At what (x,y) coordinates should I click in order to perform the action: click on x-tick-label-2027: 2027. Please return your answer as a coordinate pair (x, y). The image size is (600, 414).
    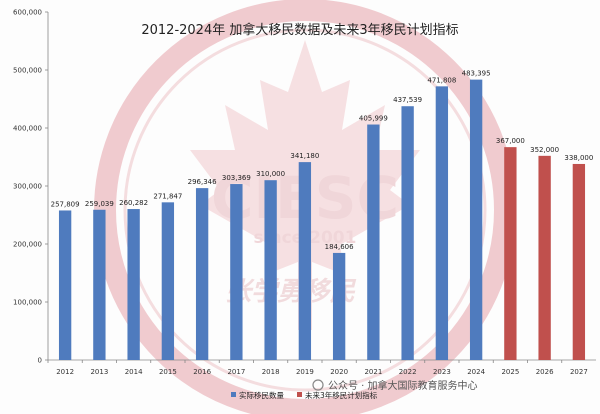
    Looking at the image, I should click on (579, 372).